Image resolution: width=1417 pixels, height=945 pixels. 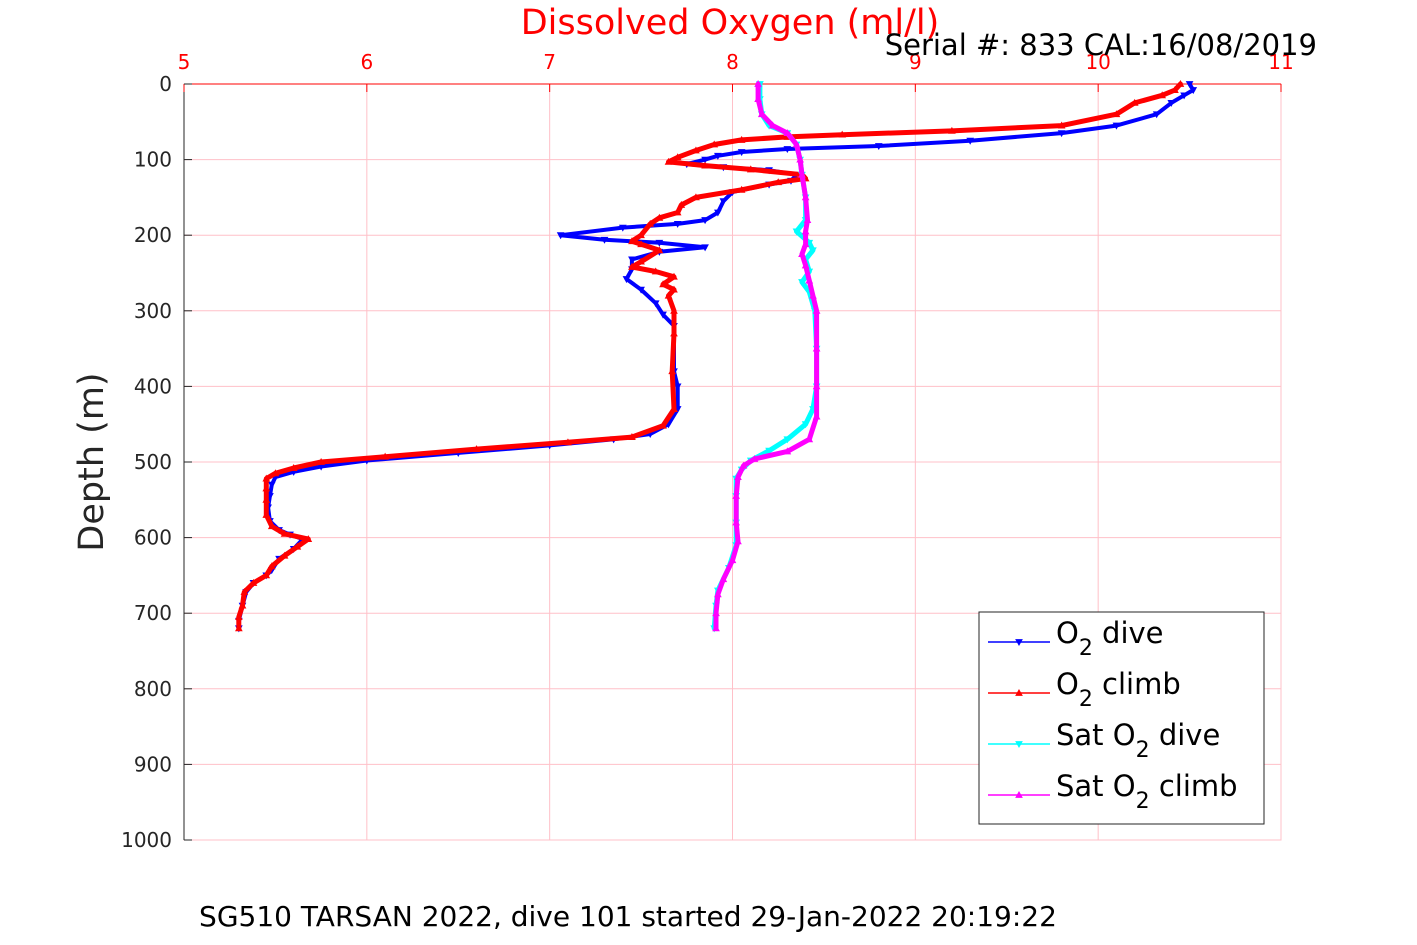 I want to click on y-tick-label: 800, so click(x=153, y=689).